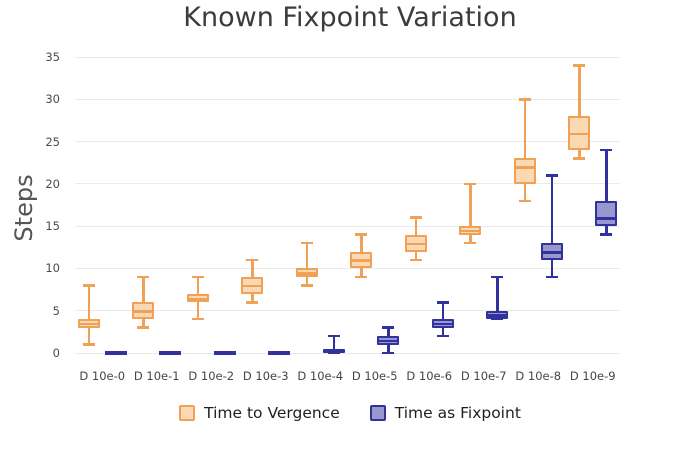 The height and width of the screenshot is (450, 700). What do you see at coordinates (52, 57) in the screenshot?
I see `y-tick-label: 35` at bounding box center [52, 57].